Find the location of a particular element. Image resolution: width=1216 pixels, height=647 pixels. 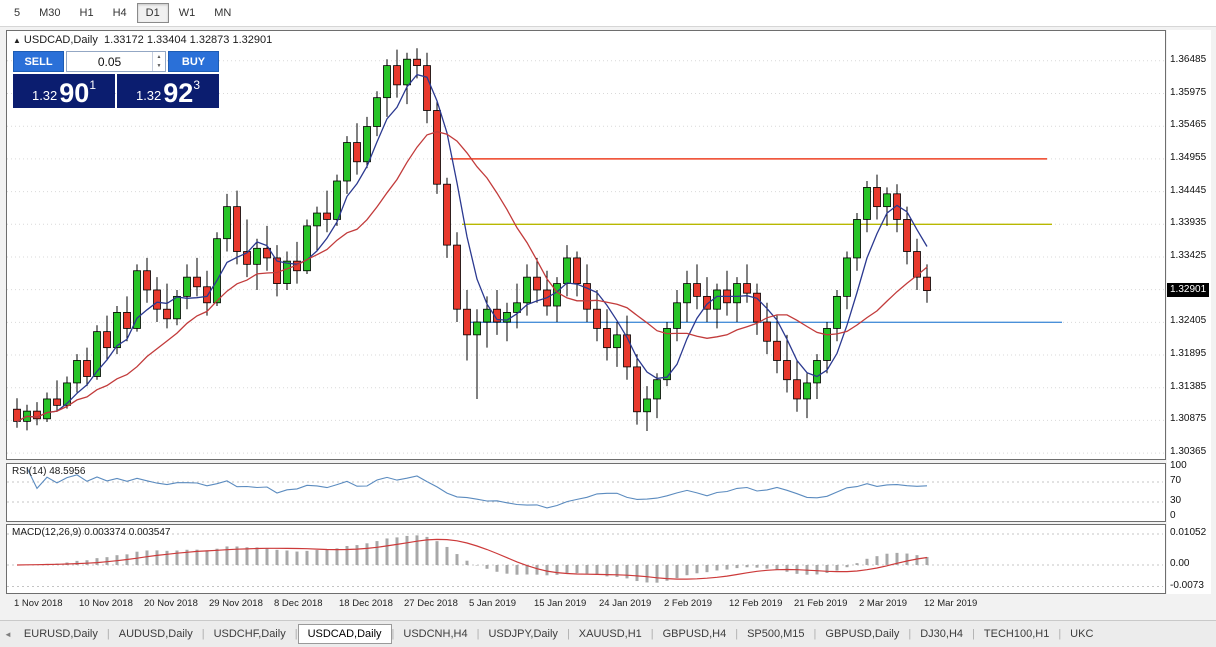

chart-tab-xauusd: XAUUSD,H1 is located at coordinates (610, 634).